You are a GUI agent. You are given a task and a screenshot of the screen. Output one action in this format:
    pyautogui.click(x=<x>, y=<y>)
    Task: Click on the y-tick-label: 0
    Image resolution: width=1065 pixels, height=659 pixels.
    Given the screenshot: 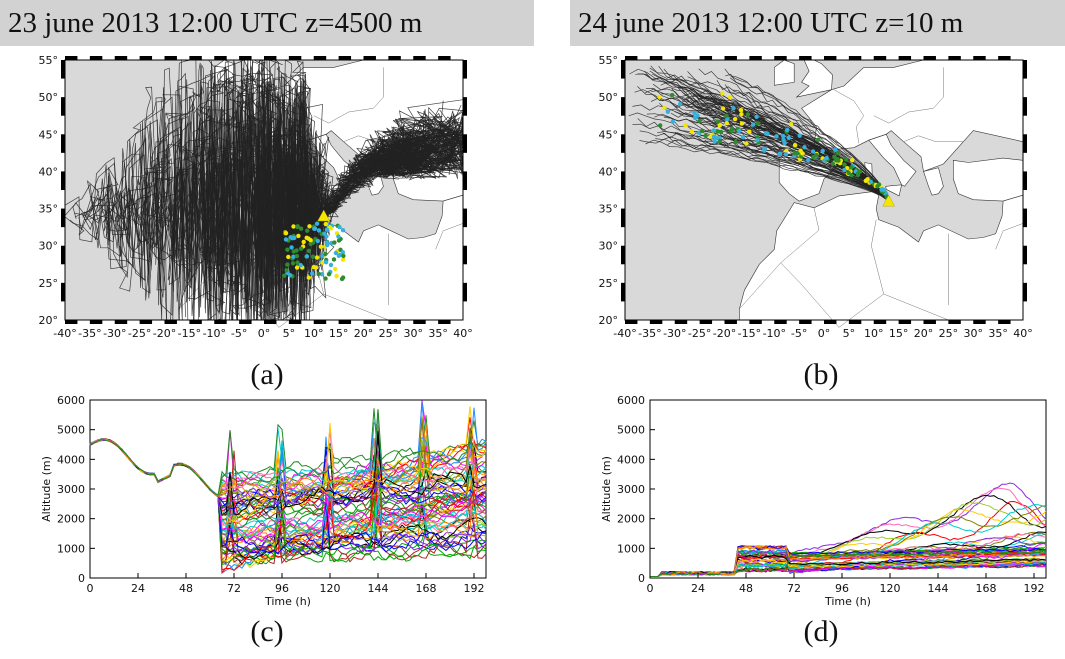 What is the action you would take?
    pyautogui.click(x=81, y=578)
    